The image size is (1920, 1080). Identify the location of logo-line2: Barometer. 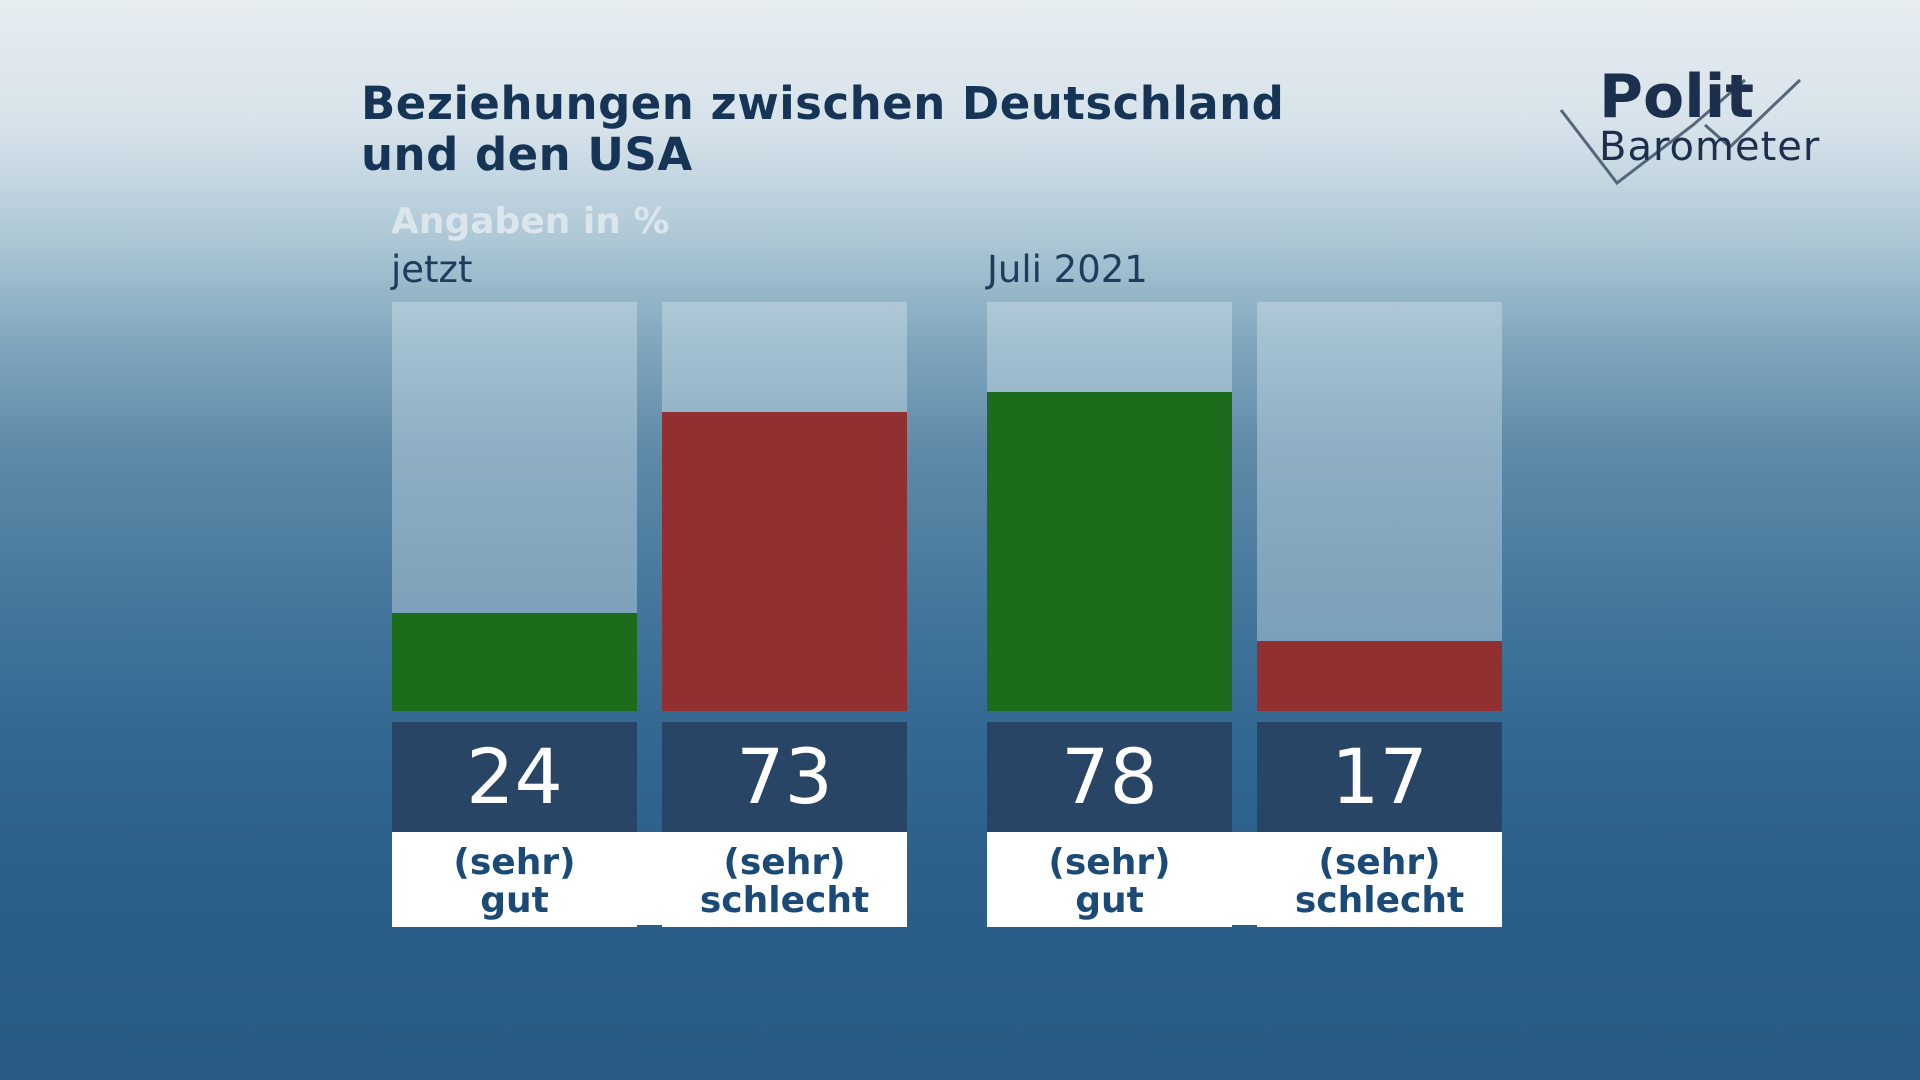
(1710, 147).